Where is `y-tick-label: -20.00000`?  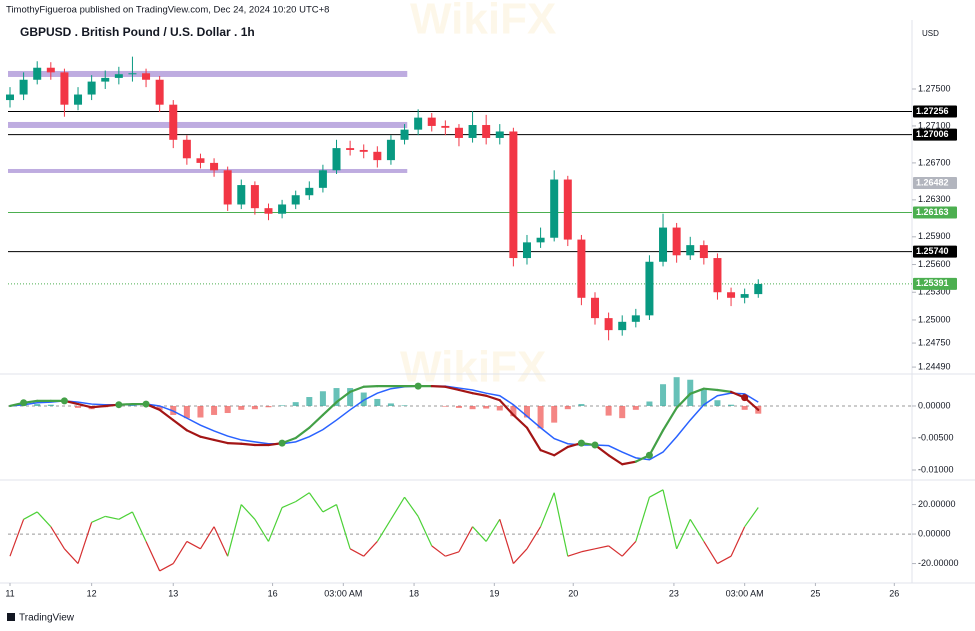 y-tick-label: -20.00000 is located at coordinates (938, 563).